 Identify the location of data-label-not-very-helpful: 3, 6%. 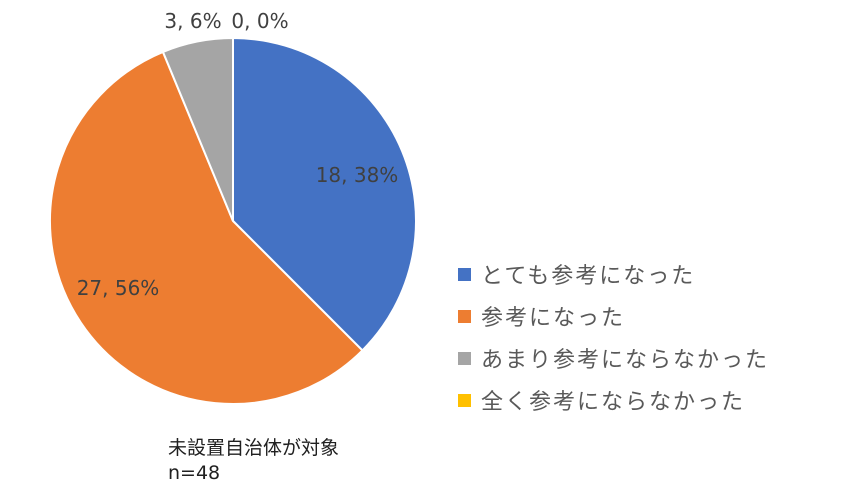
(192, 21).